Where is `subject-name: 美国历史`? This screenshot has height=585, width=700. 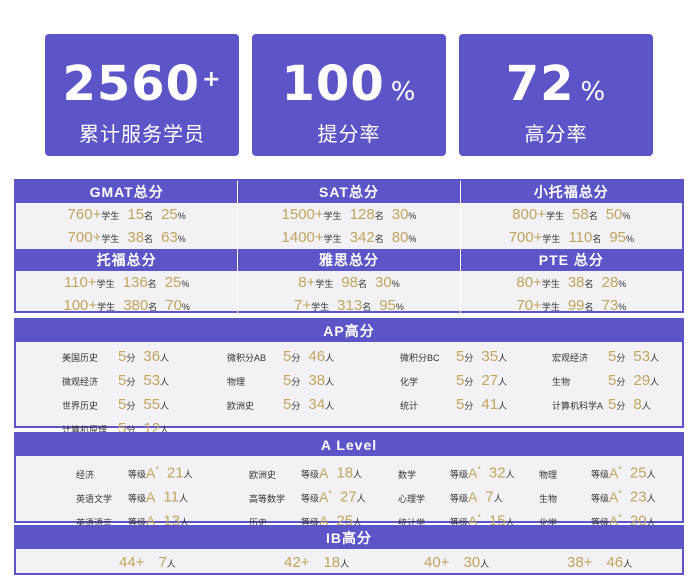 subject-name: 美国历史 is located at coordinates (80, 358).